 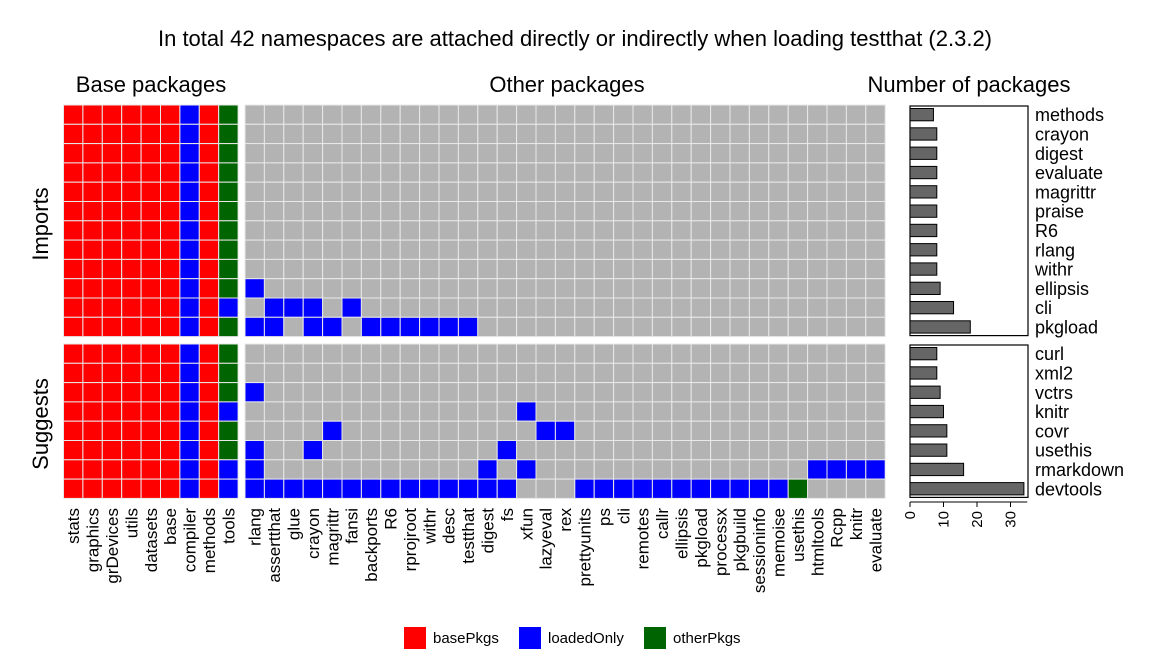 What do you see at coordinates (274, 450) in the screenshot?
I see `cell-usethis-assertthat` at bounding box center [274, 450].